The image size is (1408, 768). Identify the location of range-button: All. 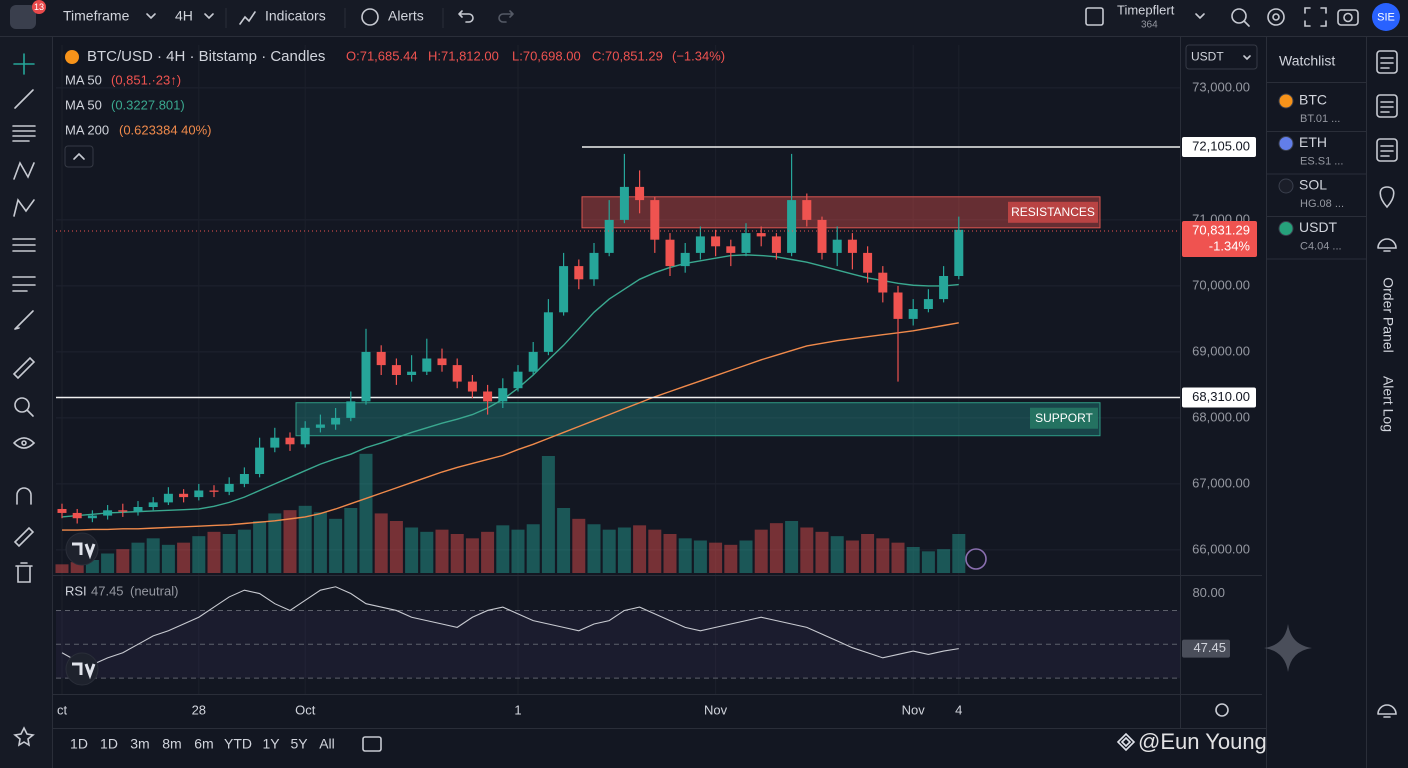
(327, 744).